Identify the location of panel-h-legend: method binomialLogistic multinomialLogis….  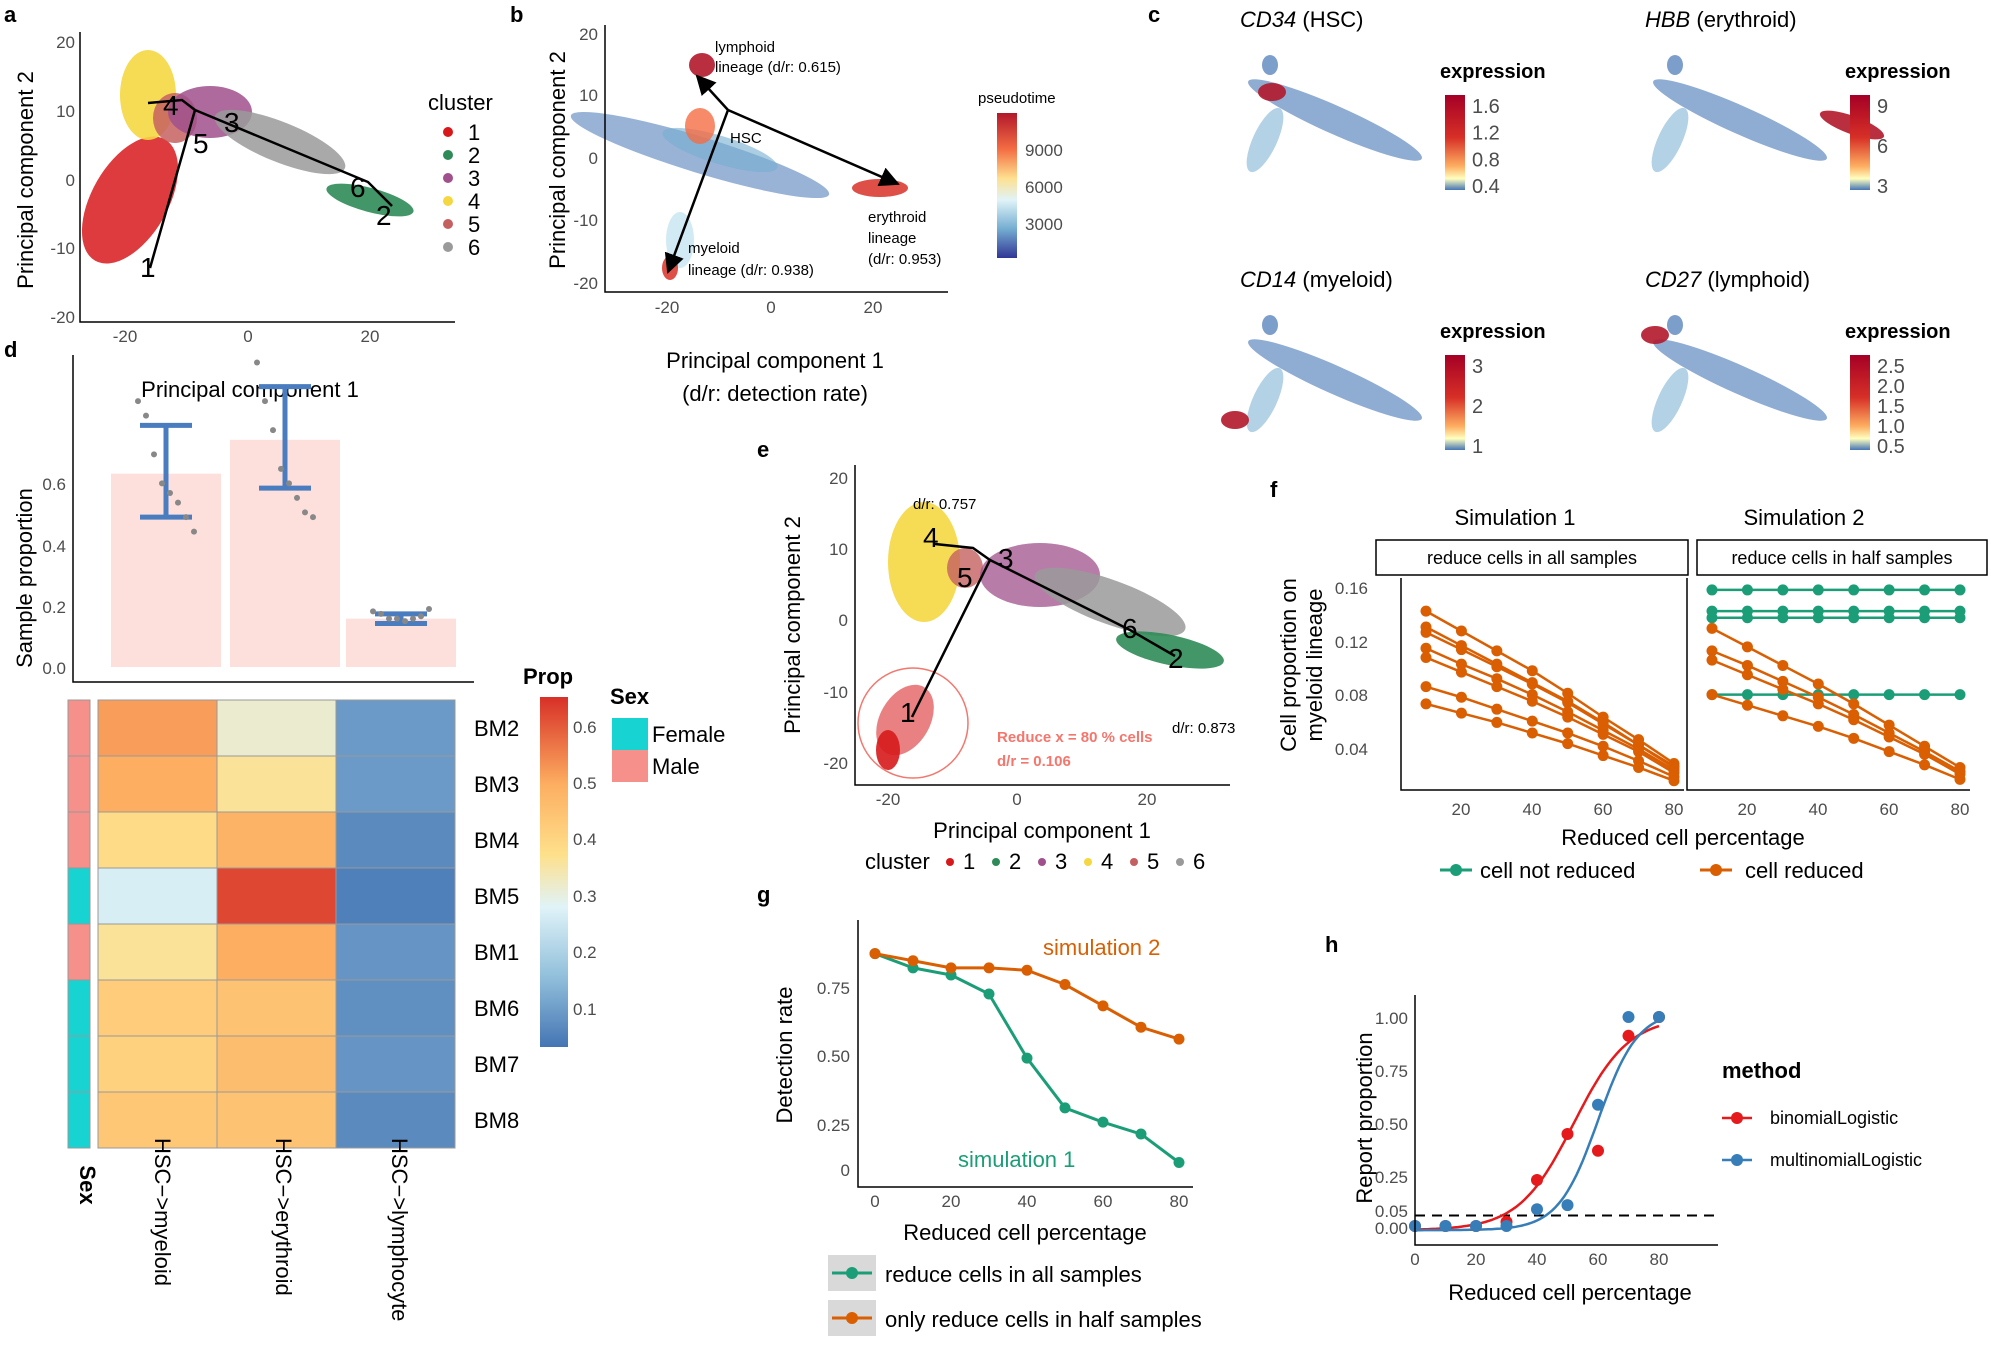
(1822, 1114).